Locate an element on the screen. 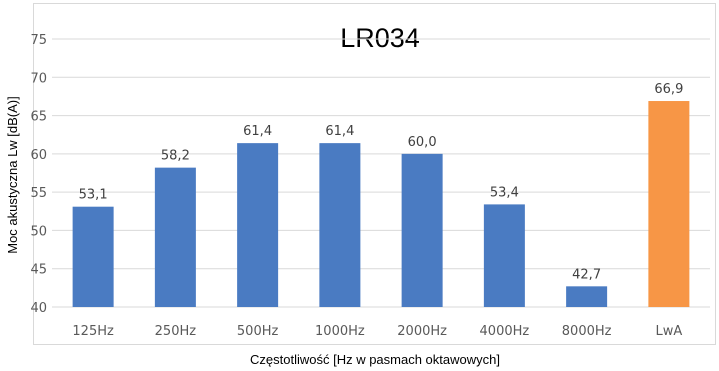 Image resolution: width=719 pixels, height=371 pixels. data-label: 60,0 is located at coordinates (422, 142).